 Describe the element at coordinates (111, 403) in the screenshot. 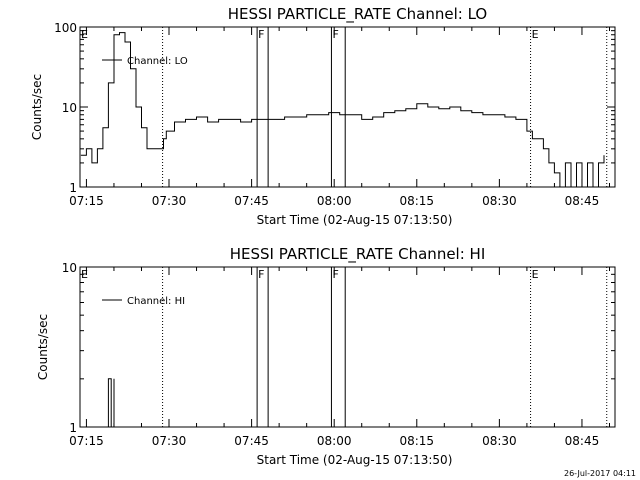

I see `hi-series-line` at that location.